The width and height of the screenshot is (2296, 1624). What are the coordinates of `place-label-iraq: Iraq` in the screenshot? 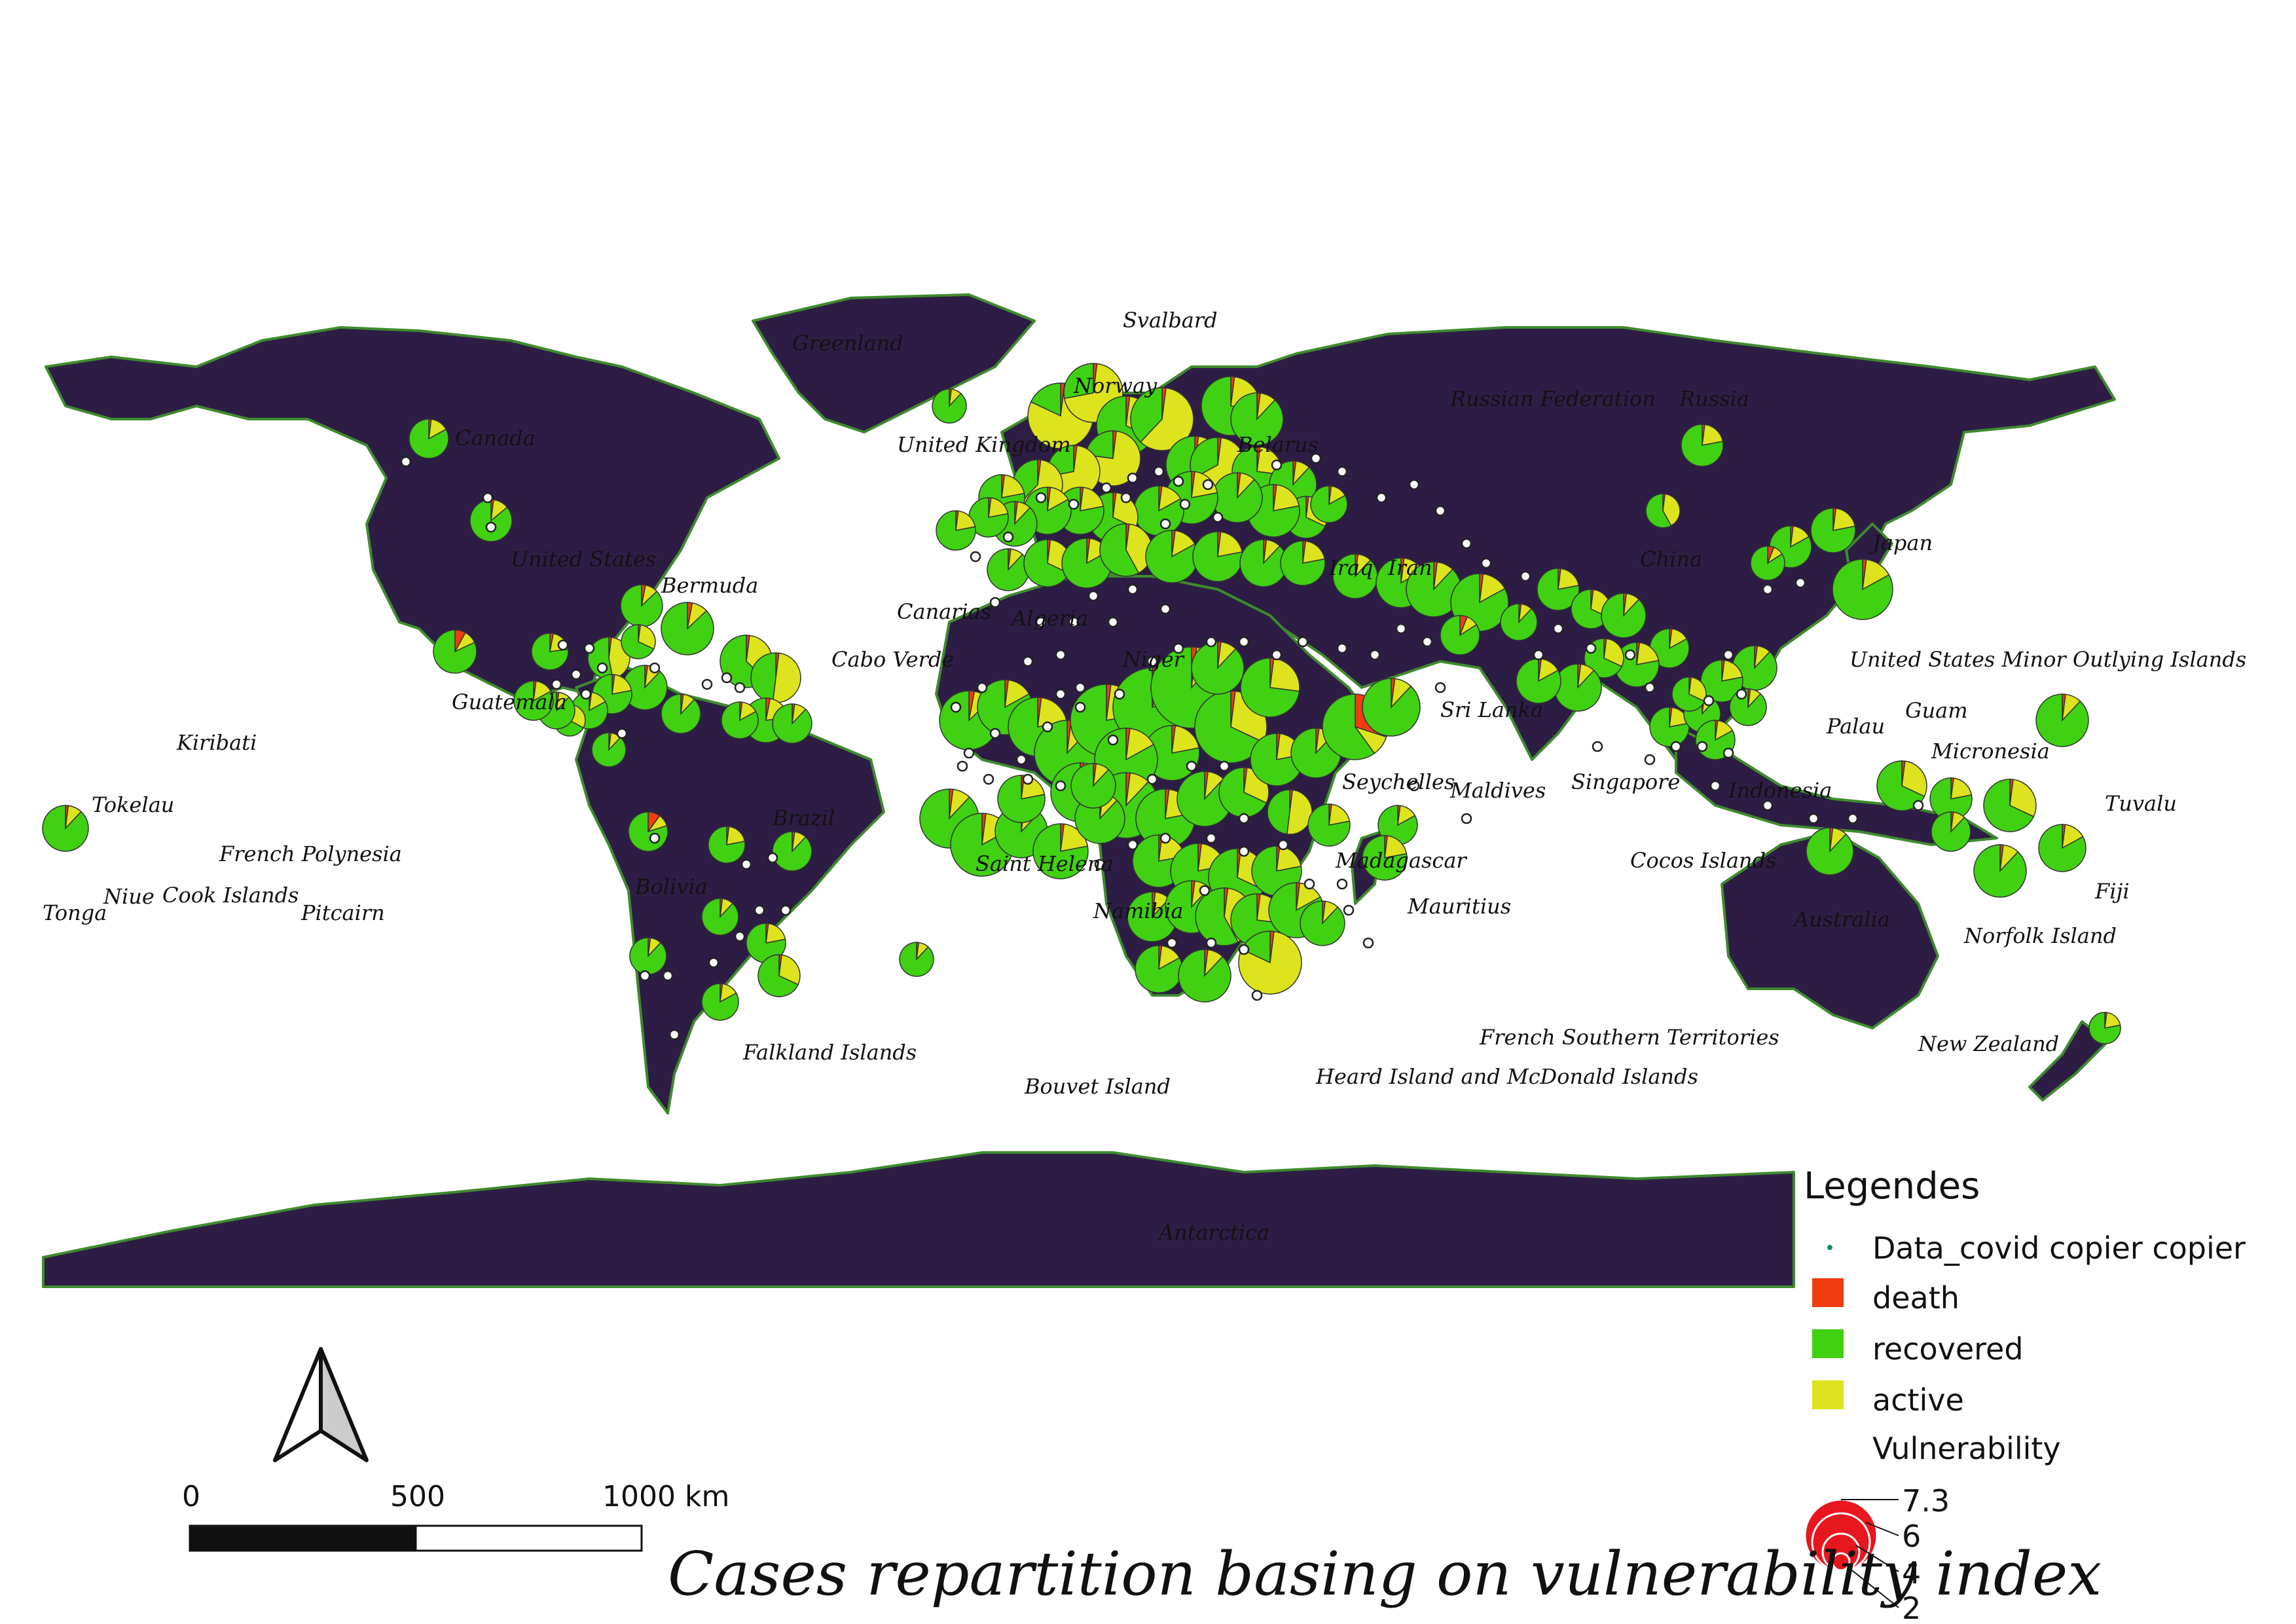 It's located at (1351, 567).